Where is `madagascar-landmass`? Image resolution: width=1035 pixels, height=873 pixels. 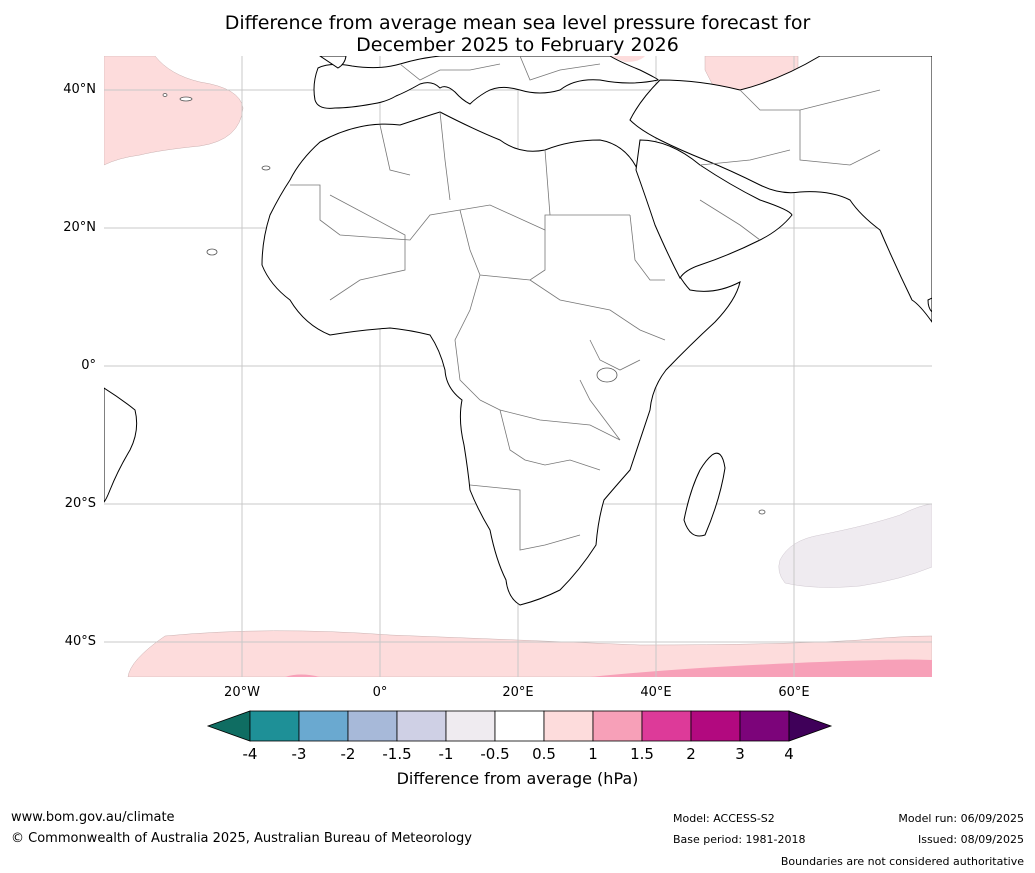 madagascar-landmass is located at coordinates (704, 494).